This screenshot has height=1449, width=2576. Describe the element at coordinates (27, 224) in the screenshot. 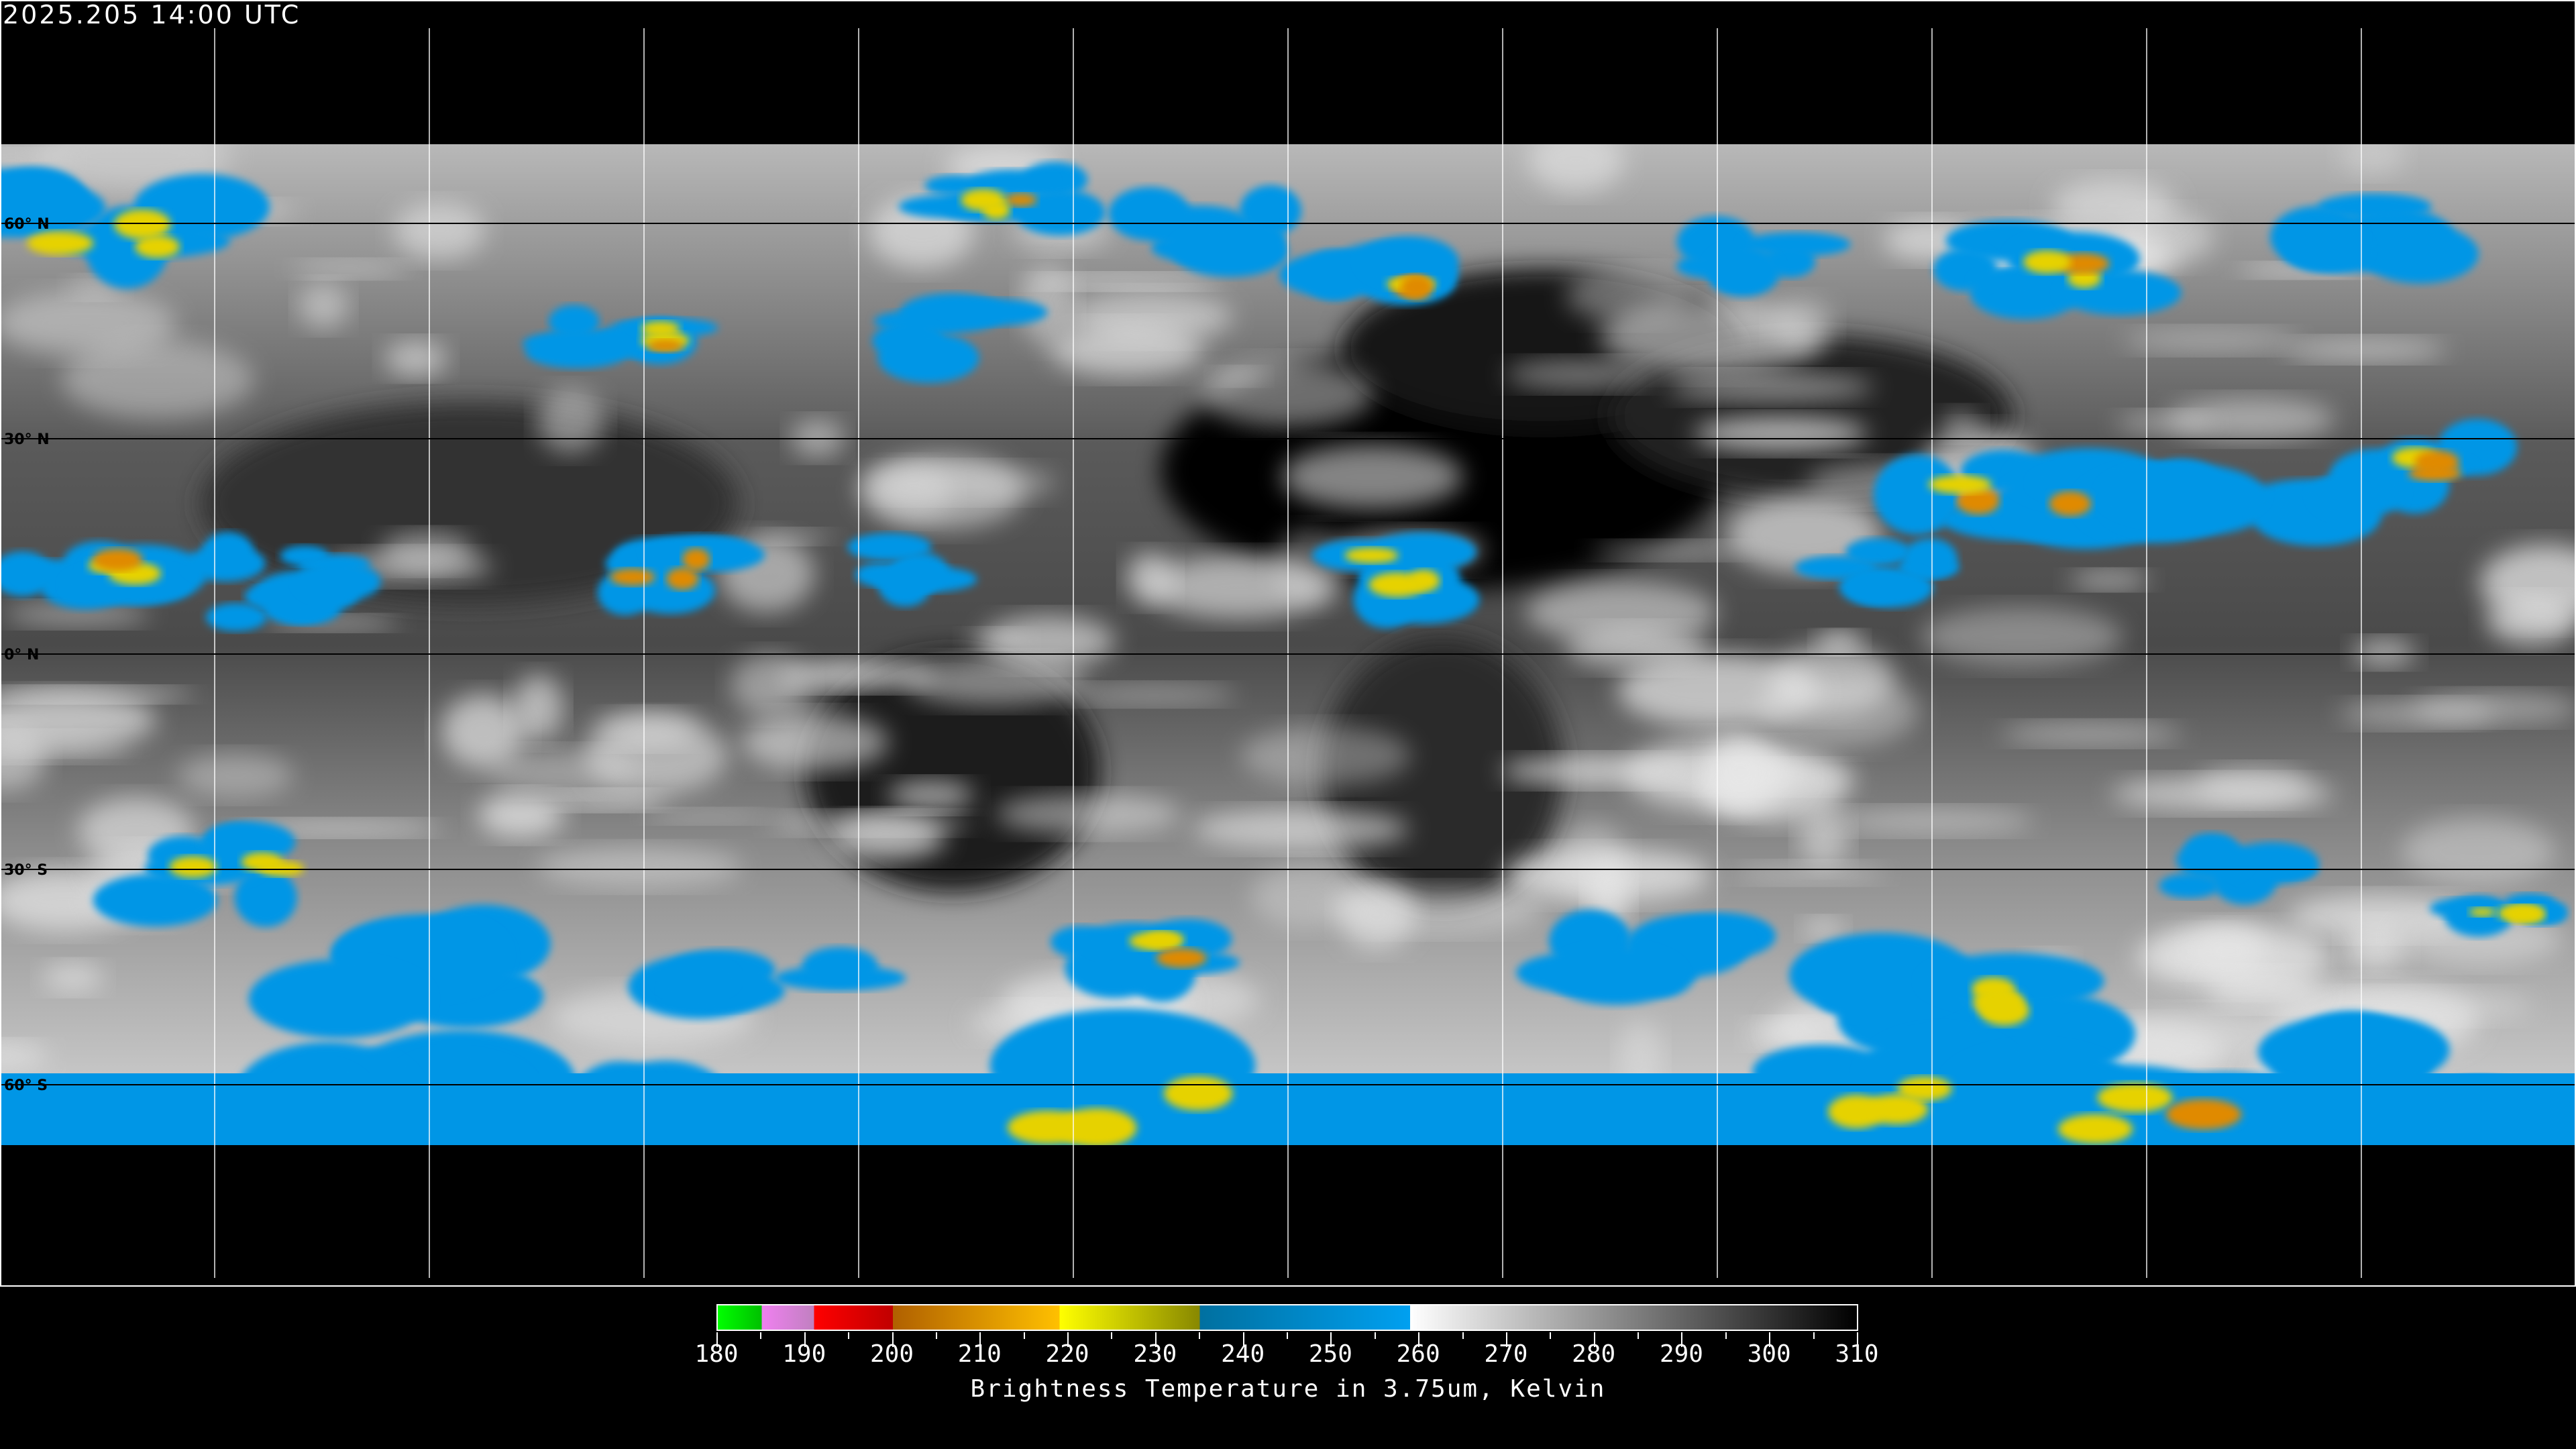

I see `lat-label-60n: 60° N` at that location.